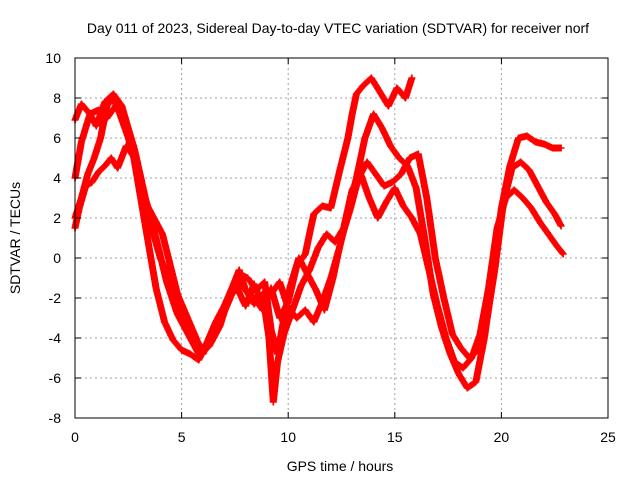 The image size is (640, 485). I want to click on x-tick-label: 10, so click(288, 437).